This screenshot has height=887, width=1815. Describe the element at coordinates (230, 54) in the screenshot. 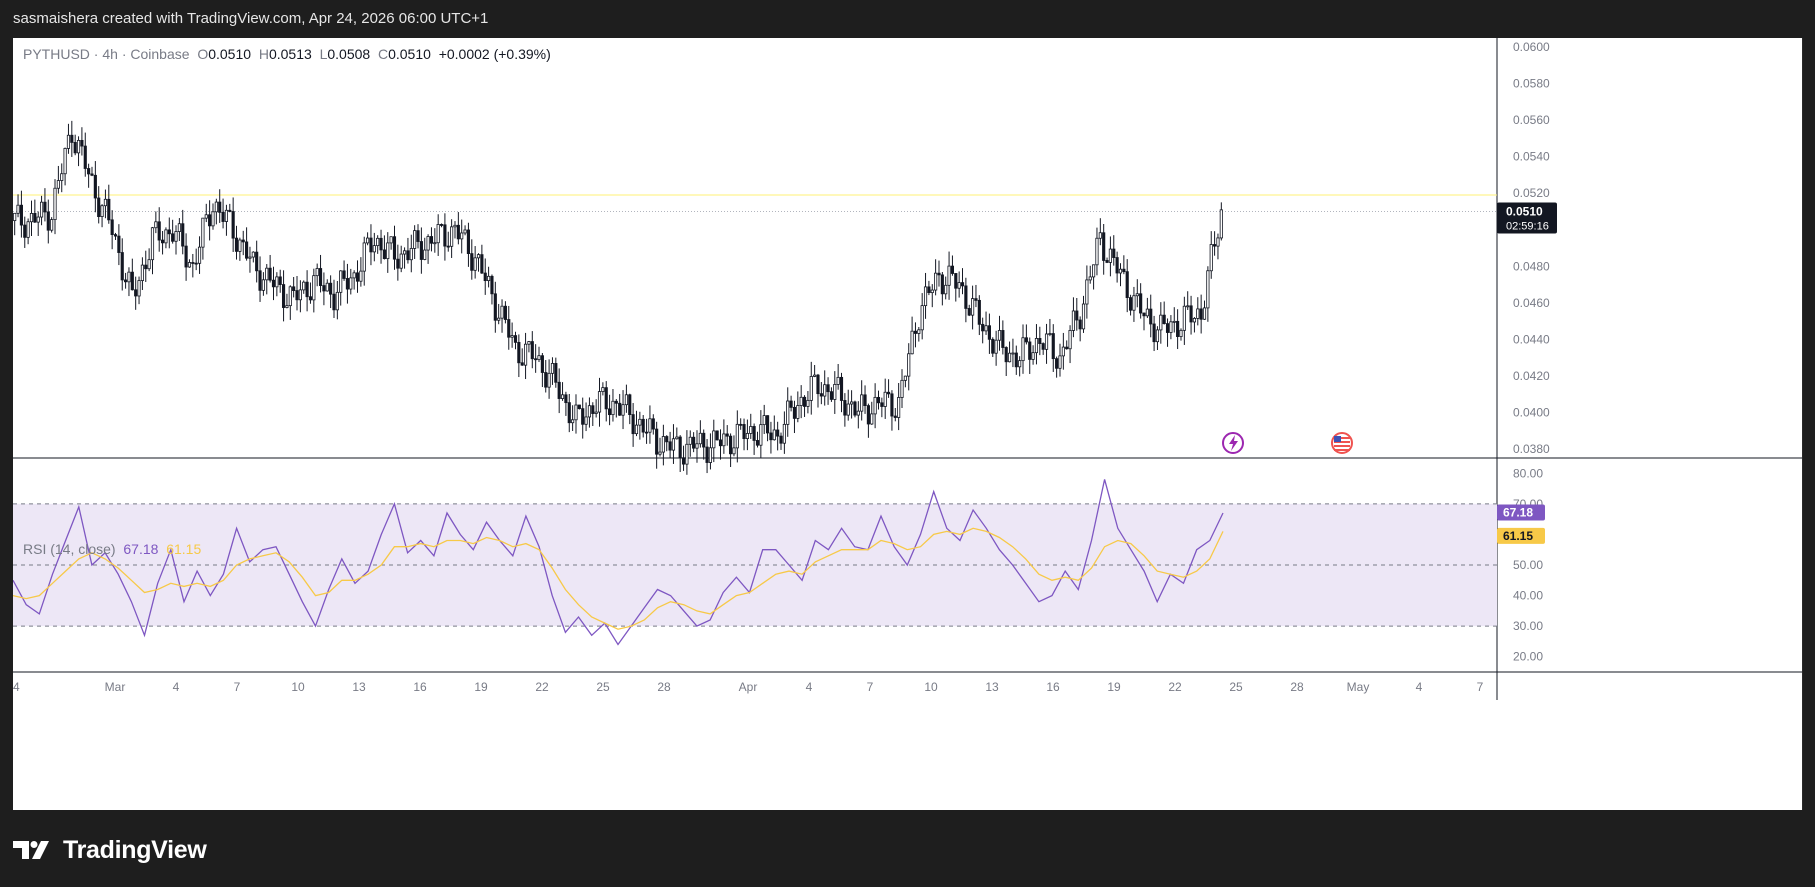

I see `legend-open: 0.0510` at that location.